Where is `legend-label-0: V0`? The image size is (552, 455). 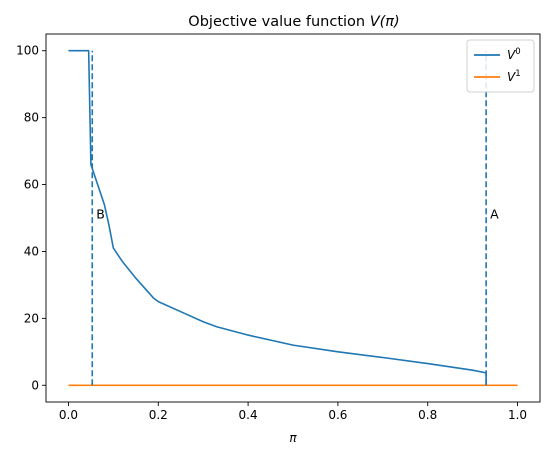
legend-label-0: V0 is located at coordinates (514, 54).